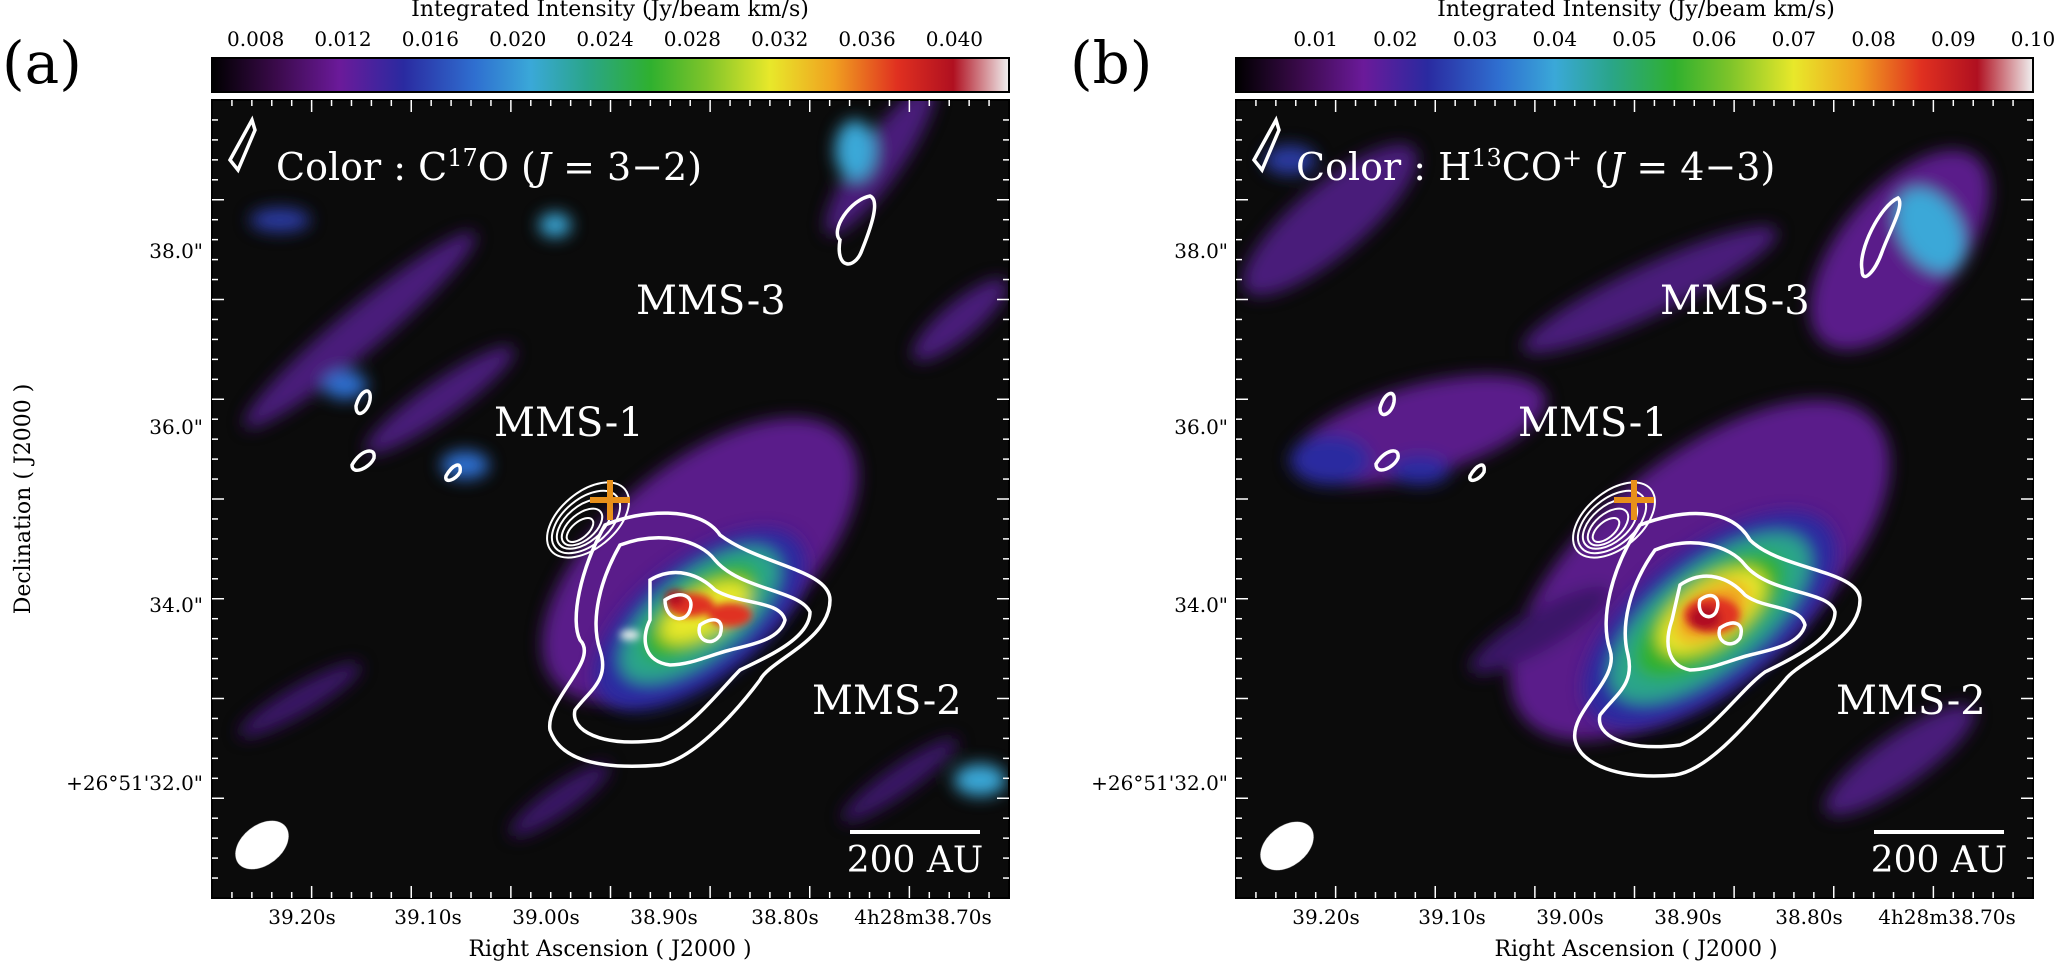 The height and width of the screenshot is (963, 2060). I want to click on colorbar-tick-label: 0.04, so click(1555, 39).